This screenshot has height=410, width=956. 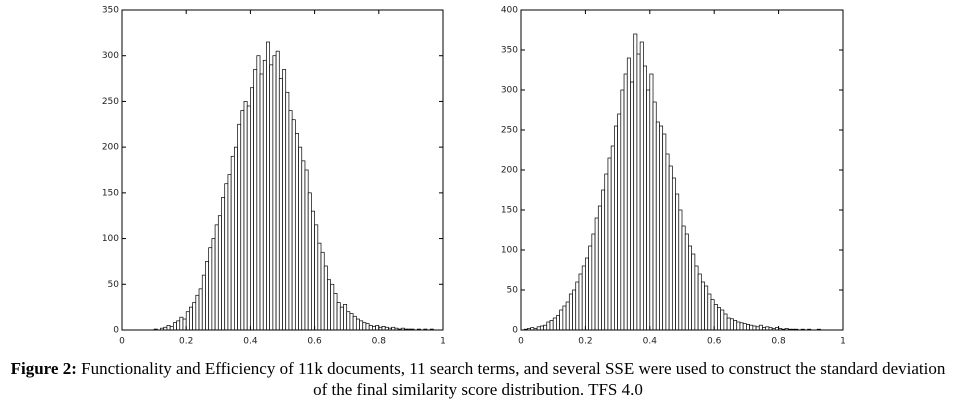 What do you see at coordinates (509, 251) in the screenshot?
I see `y-tick-label: 100` at bounding box center [509, 251].